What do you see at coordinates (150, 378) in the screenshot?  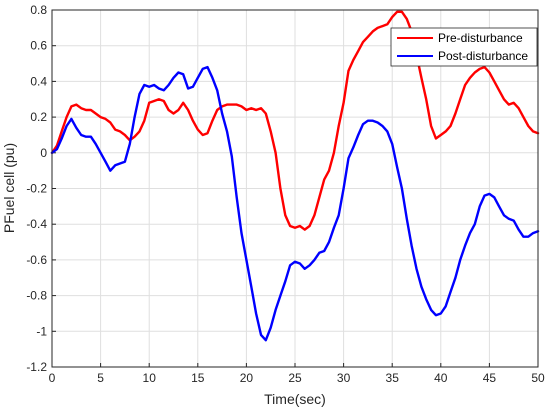 I see `x-tick-label: 10` at bounding box center [150, 378].